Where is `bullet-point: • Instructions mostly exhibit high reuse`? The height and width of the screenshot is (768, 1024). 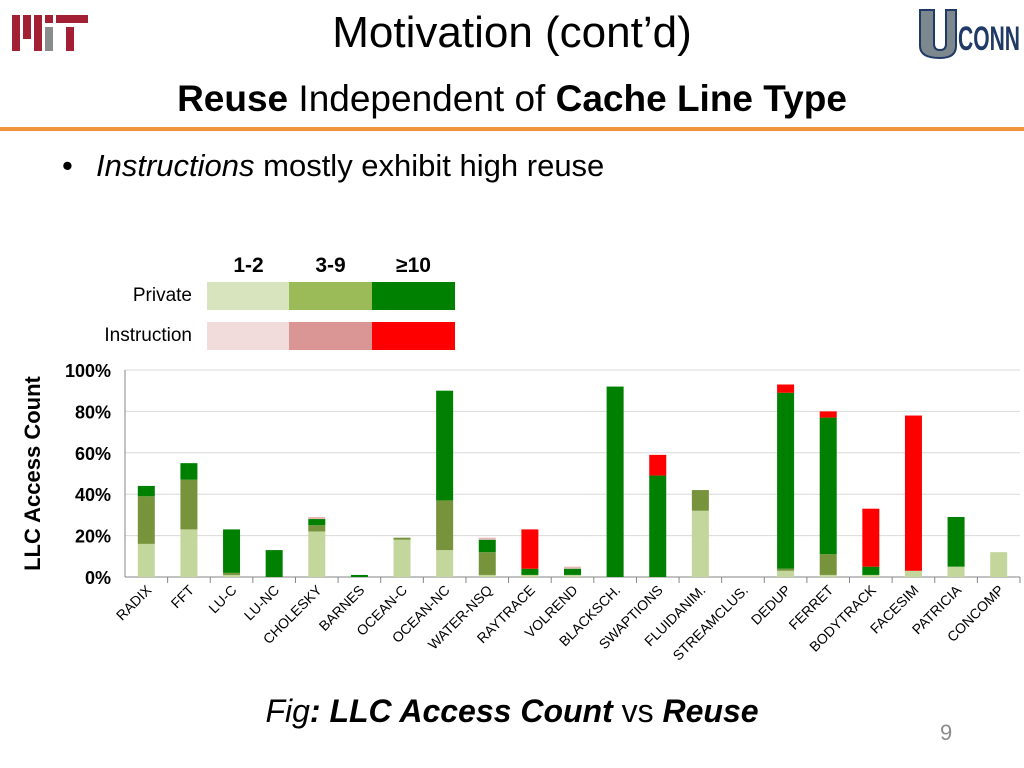 bullet-point: • Instructions mostly exhibit high reuse is located at coordinates (333, 166).